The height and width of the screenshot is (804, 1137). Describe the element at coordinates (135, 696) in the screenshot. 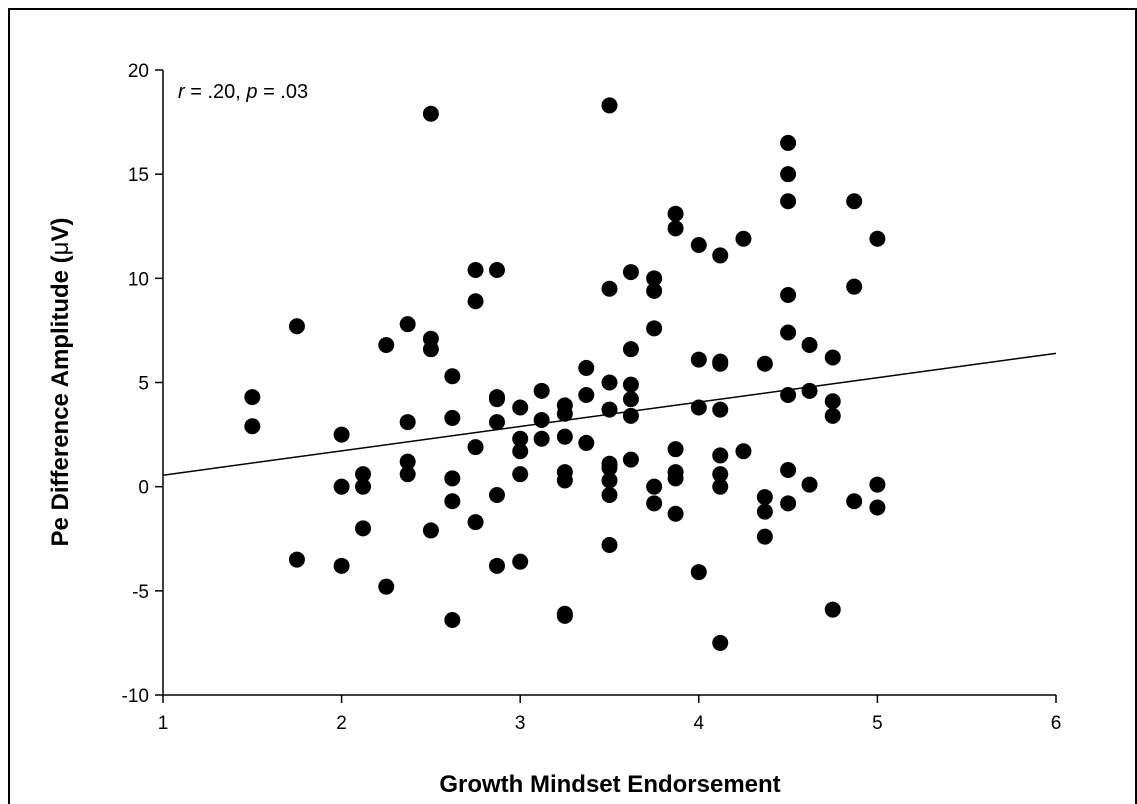

I see `y-tick-label: -10` at that location.